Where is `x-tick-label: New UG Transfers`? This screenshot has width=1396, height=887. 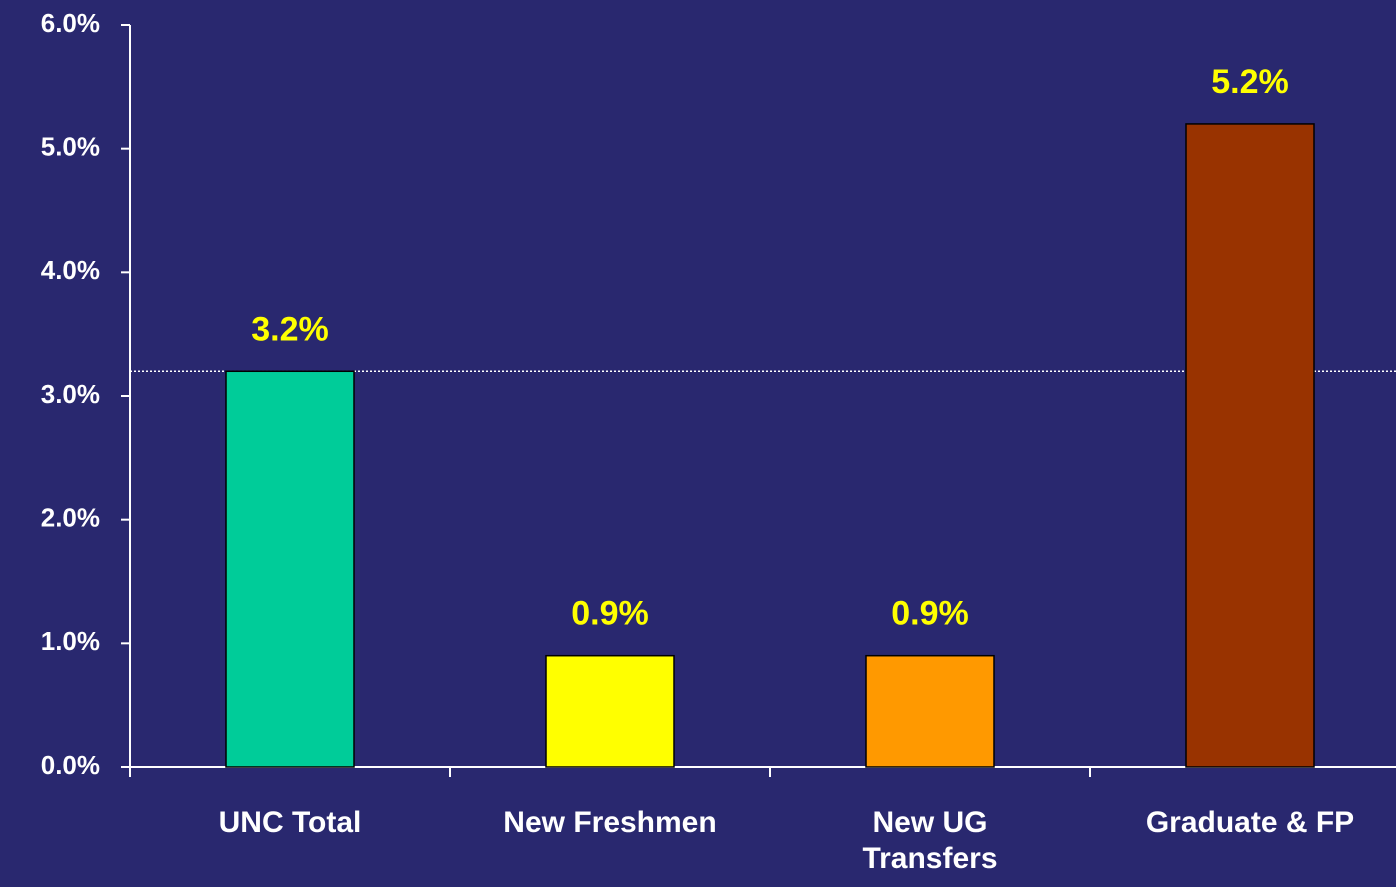
x-tick-label: New UG Transfers is located at coordinates (930, 840).